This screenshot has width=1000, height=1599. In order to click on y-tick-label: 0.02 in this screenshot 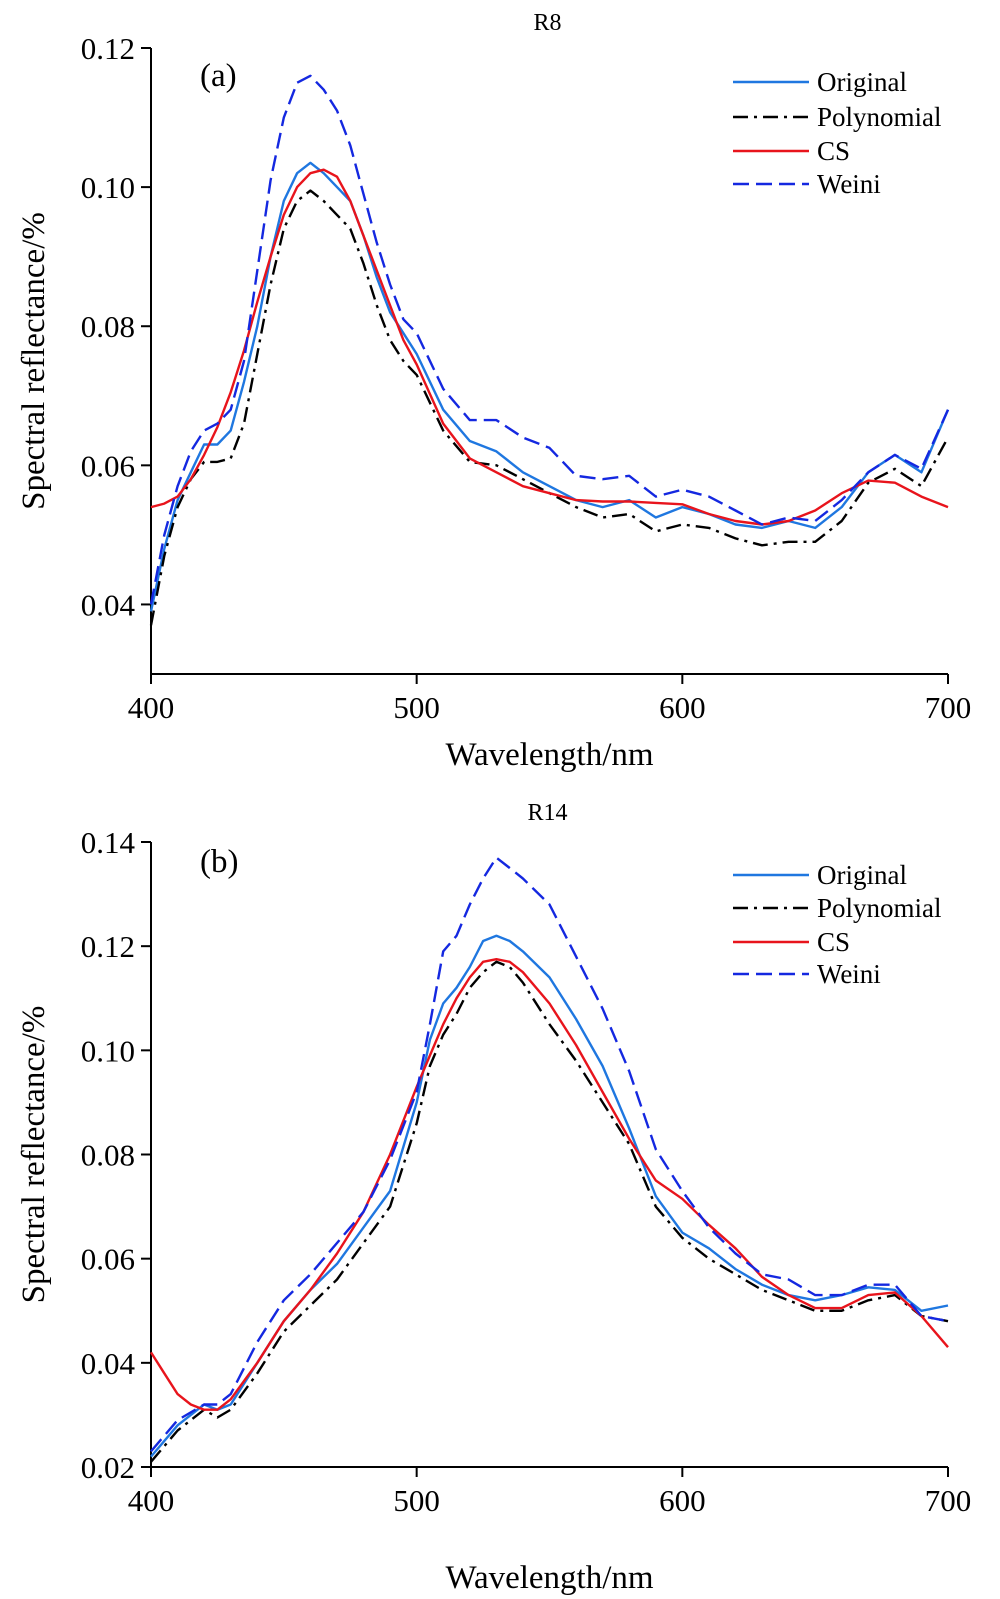, I will do `click(108, 1467)`.